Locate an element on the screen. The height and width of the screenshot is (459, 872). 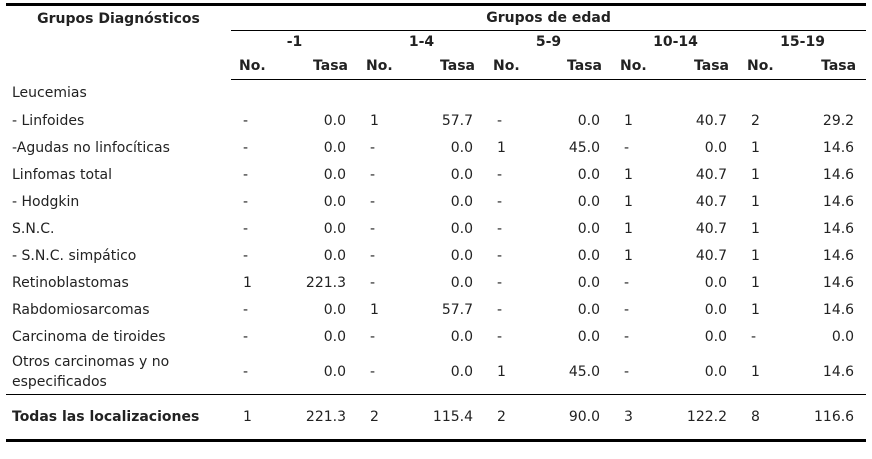
age-group: 10-14 is located at coordinates (675, 42).